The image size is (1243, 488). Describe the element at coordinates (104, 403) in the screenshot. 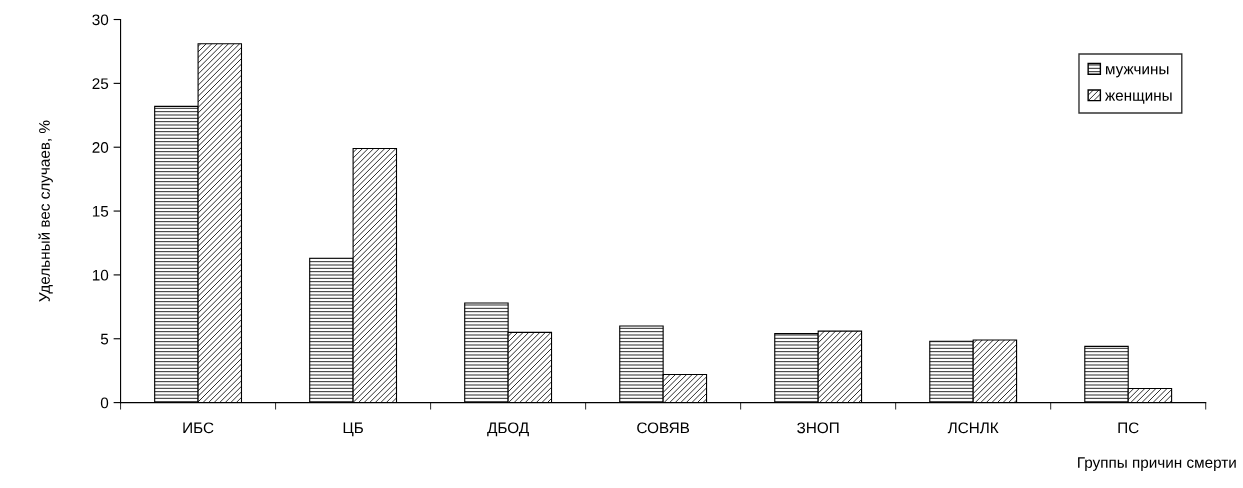

I see `y-tick-label: 0` at that location.